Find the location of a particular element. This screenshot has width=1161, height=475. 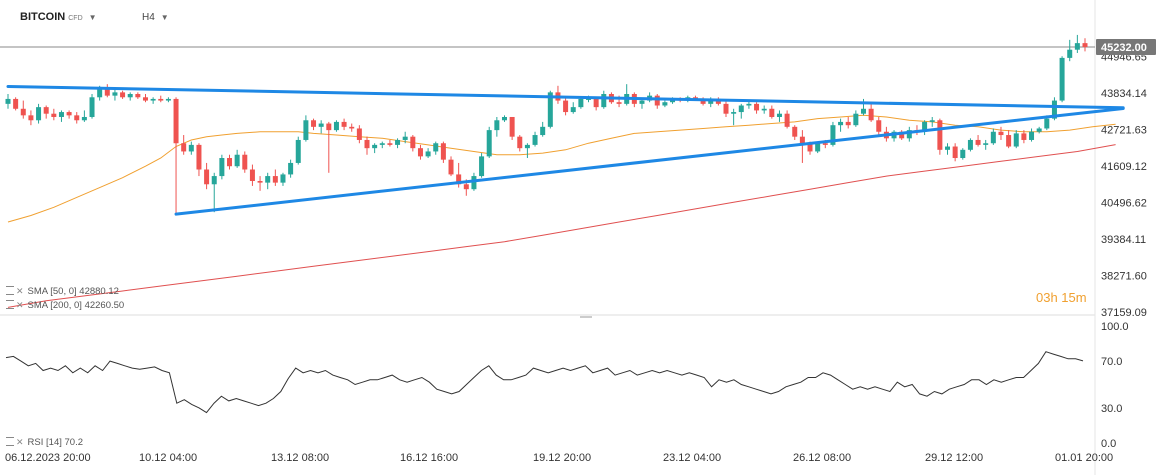

time-tick-label: 10.12 04:00 is located at coordinates (168, 458).